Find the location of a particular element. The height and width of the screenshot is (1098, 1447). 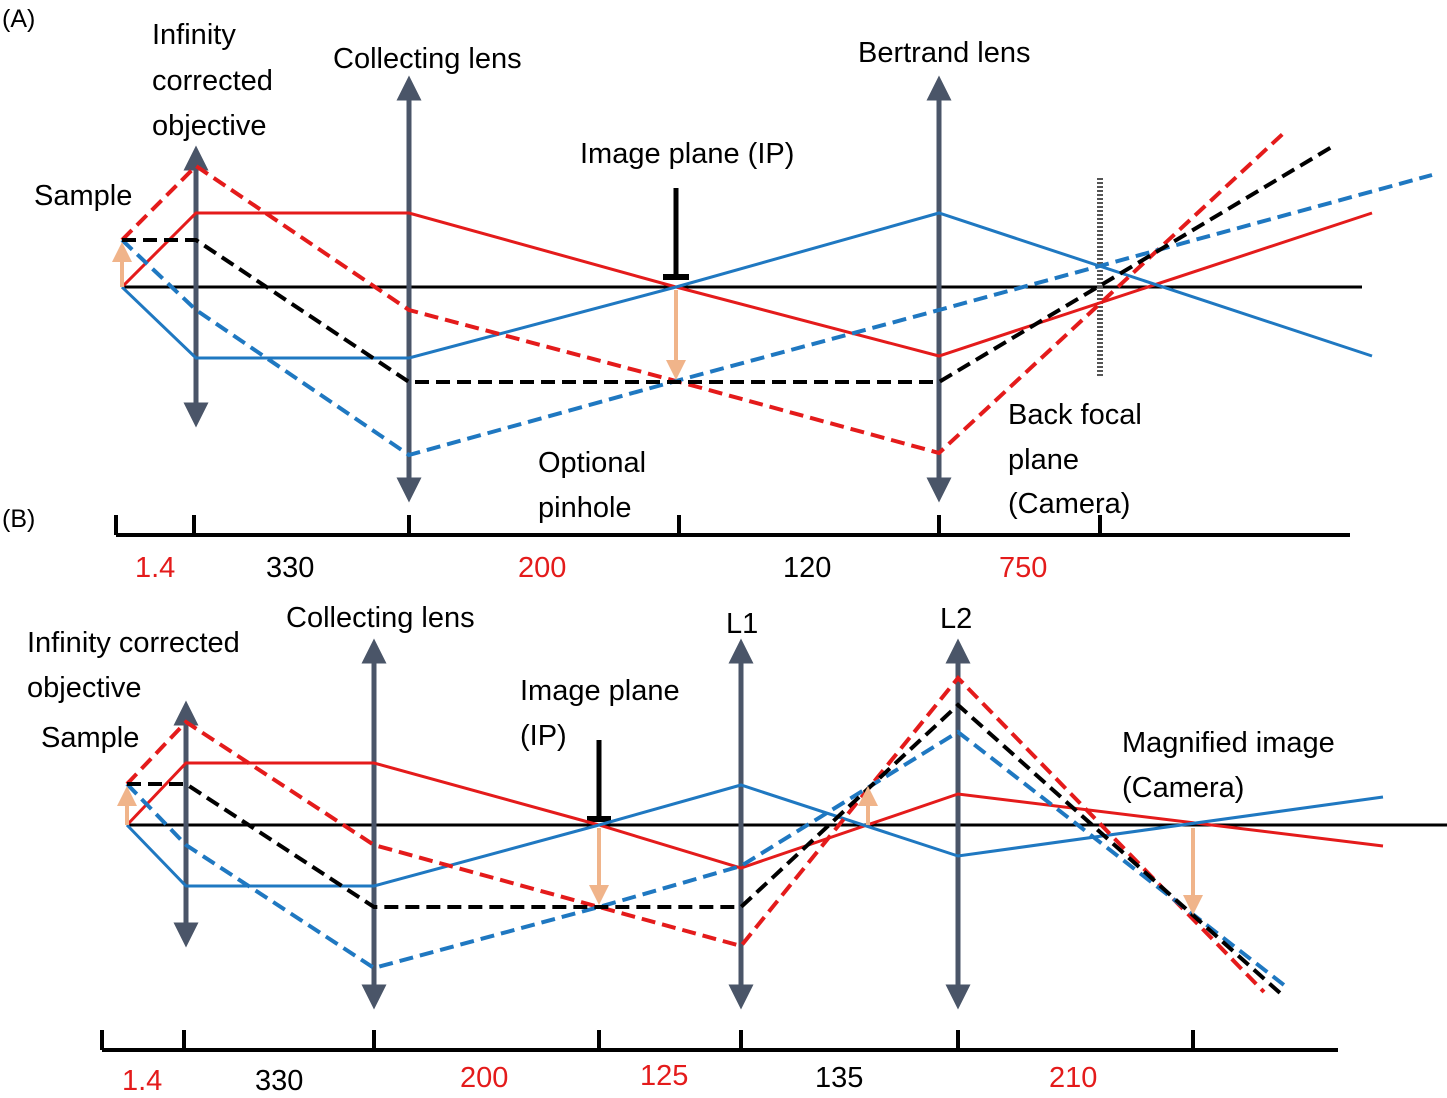

ray-red-solid is located at coordinates (746, 284).